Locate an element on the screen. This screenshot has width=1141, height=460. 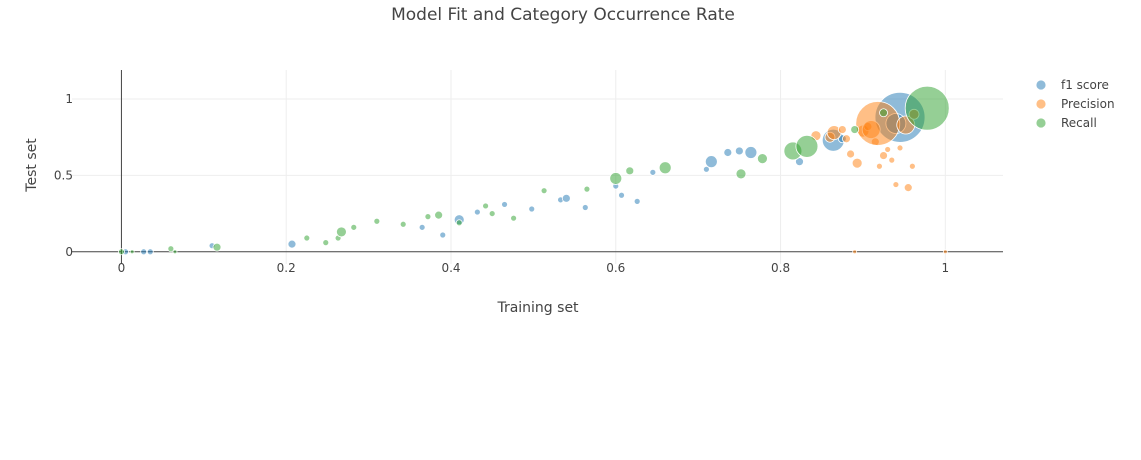
legend-item-f1-score: f1 score is located at coordinates (1072, 85).